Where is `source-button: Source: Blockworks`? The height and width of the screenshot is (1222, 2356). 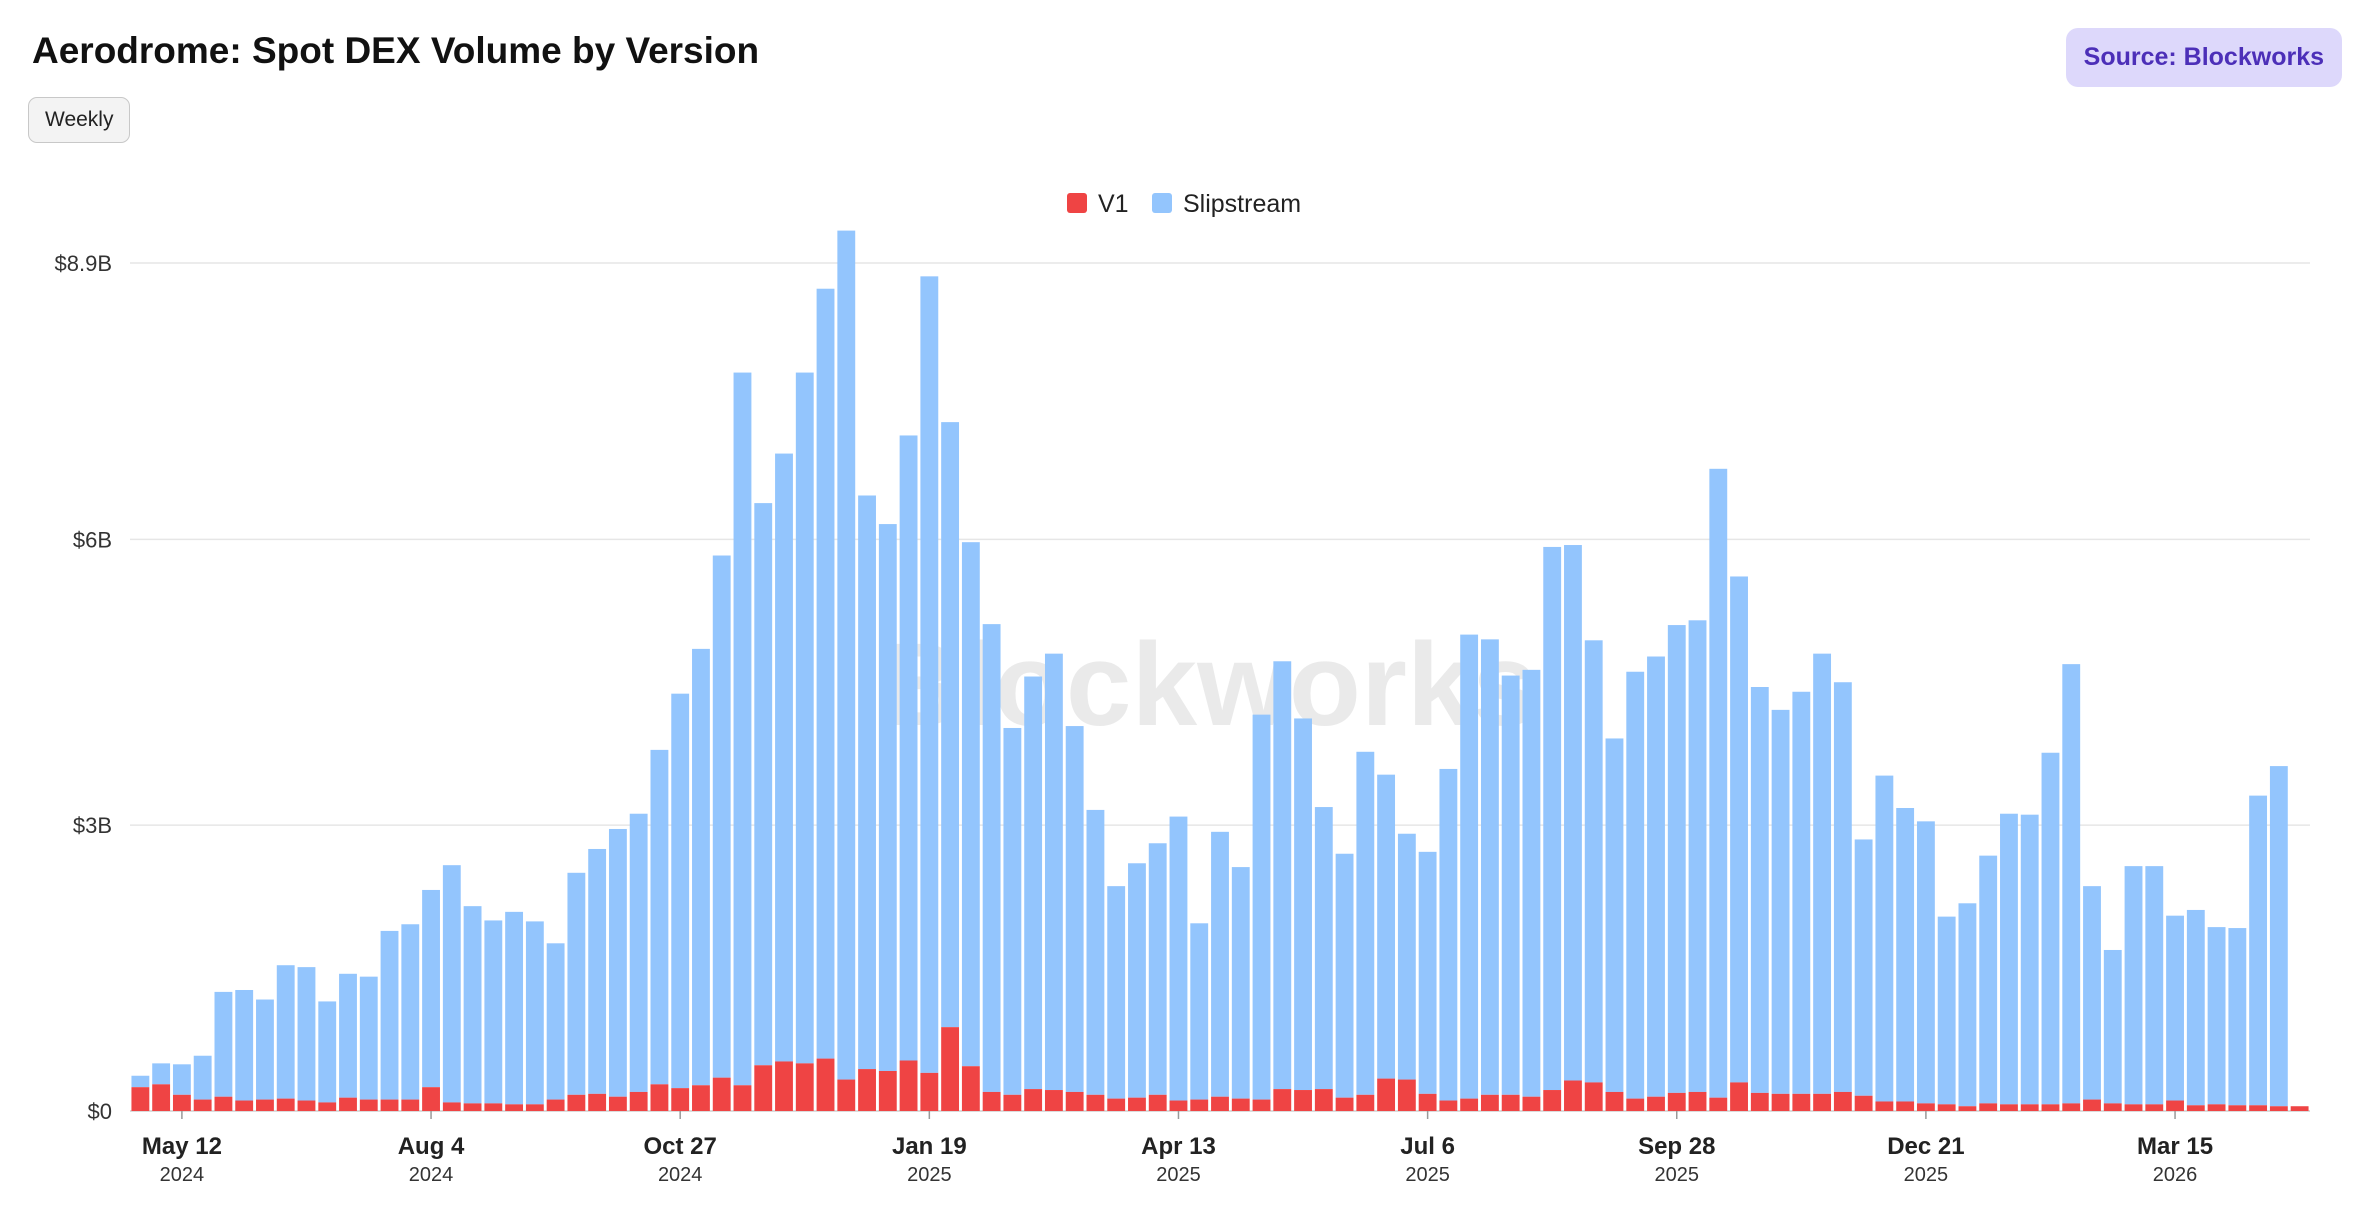 source-button: Source: Blockworks is located at coordinates (2203, 57).